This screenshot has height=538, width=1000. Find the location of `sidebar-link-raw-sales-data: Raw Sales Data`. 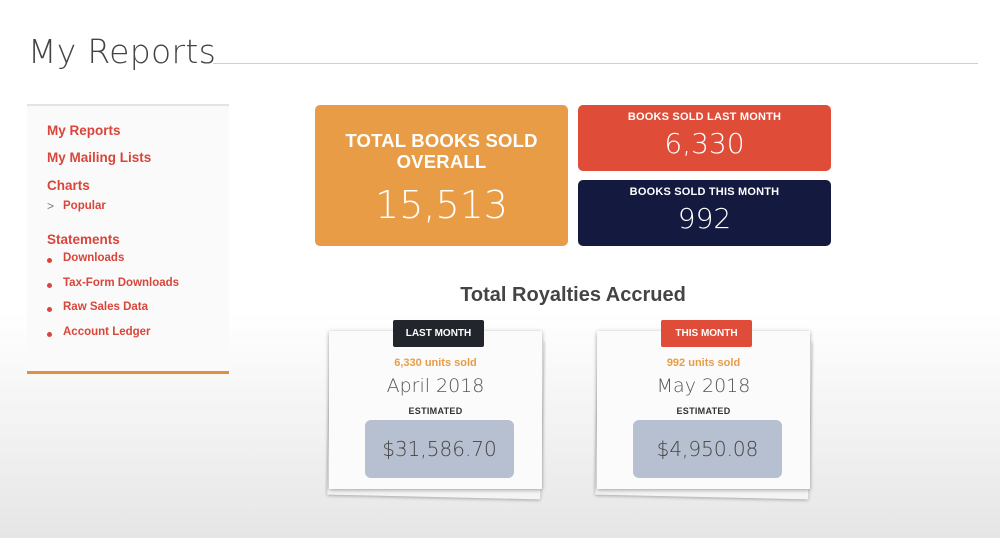

sidebar-link-raw-sales-data: Raw Sales Data is located at coordinates (106, 307).